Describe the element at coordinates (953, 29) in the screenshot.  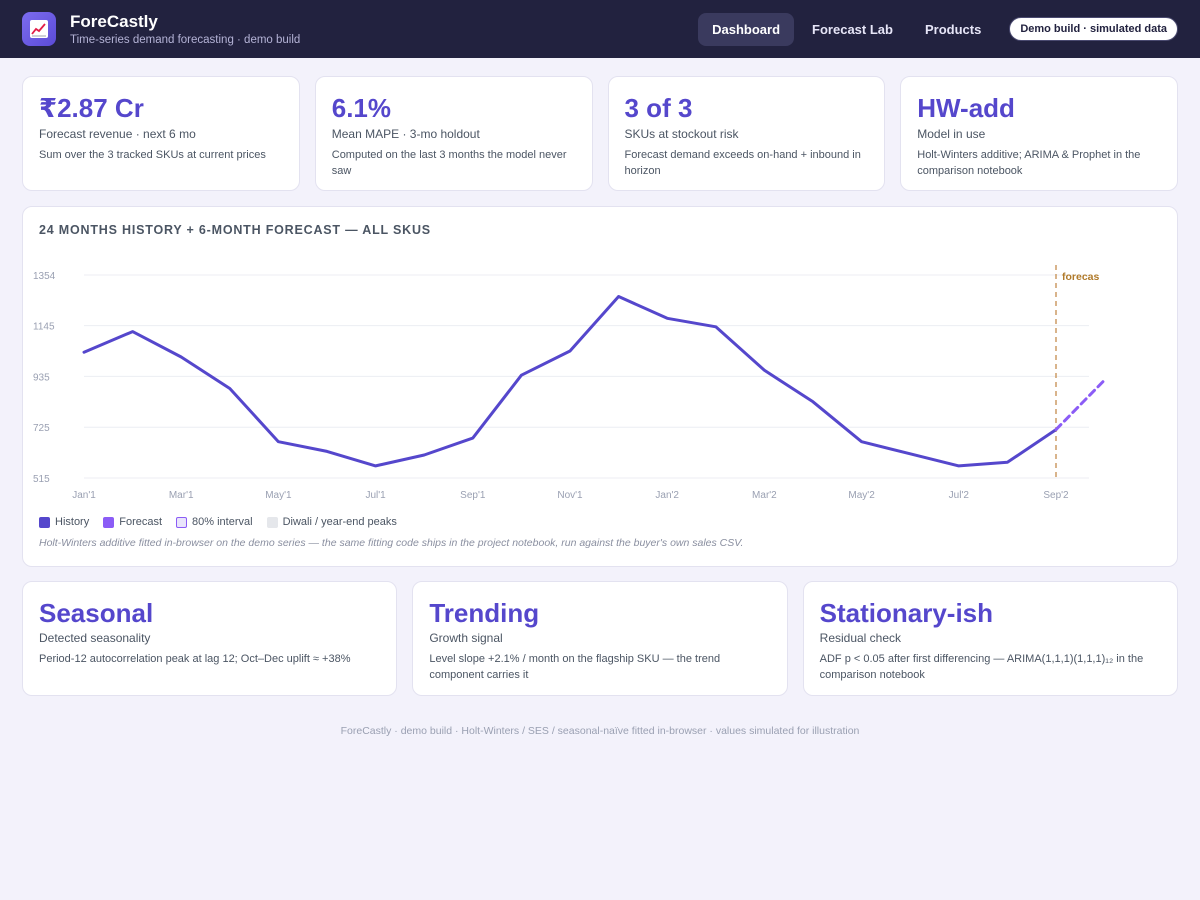
I see `nav-products: Products` at that location.